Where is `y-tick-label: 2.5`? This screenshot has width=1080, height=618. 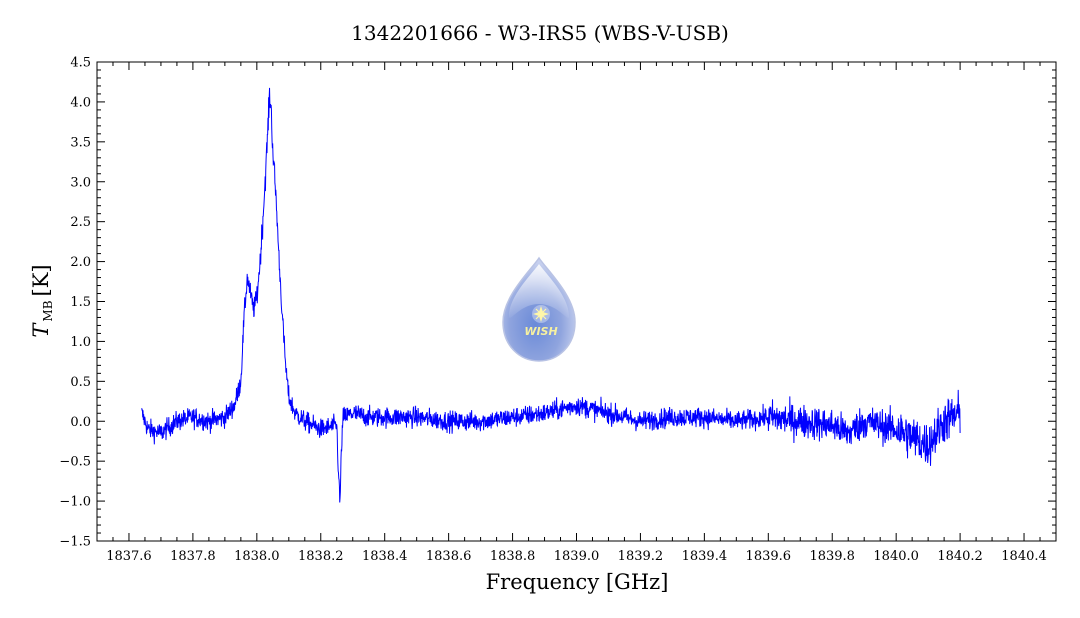 y-tick-label: 2.5 is located at coordinates (80, 222).